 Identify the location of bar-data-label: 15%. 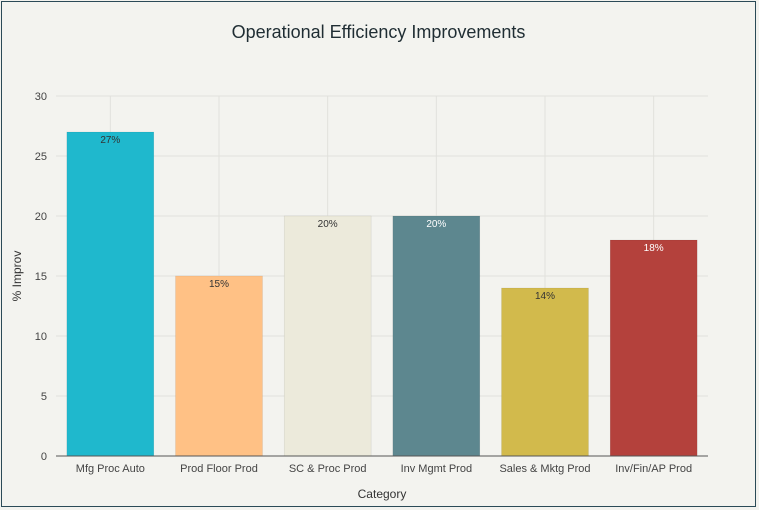
(219, 284).